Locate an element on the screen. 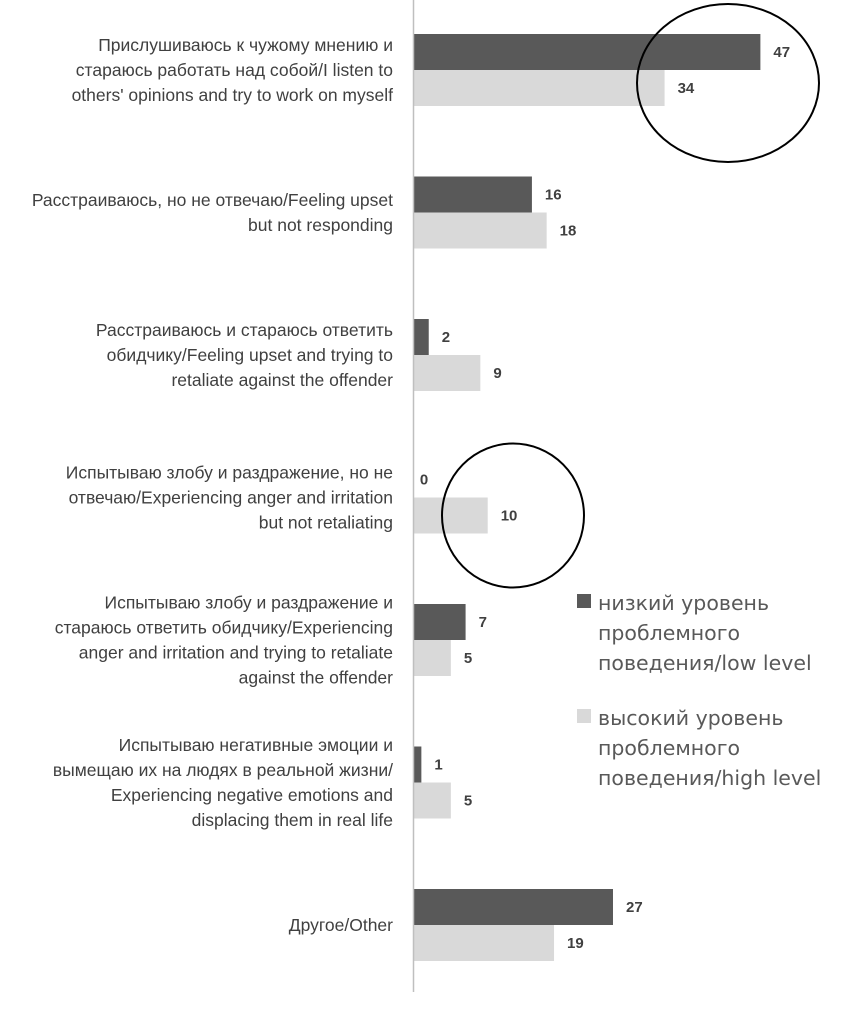 The height and width of the screenshot is (1028, 845). data-label: 34 is located at coordinates (686, 88).